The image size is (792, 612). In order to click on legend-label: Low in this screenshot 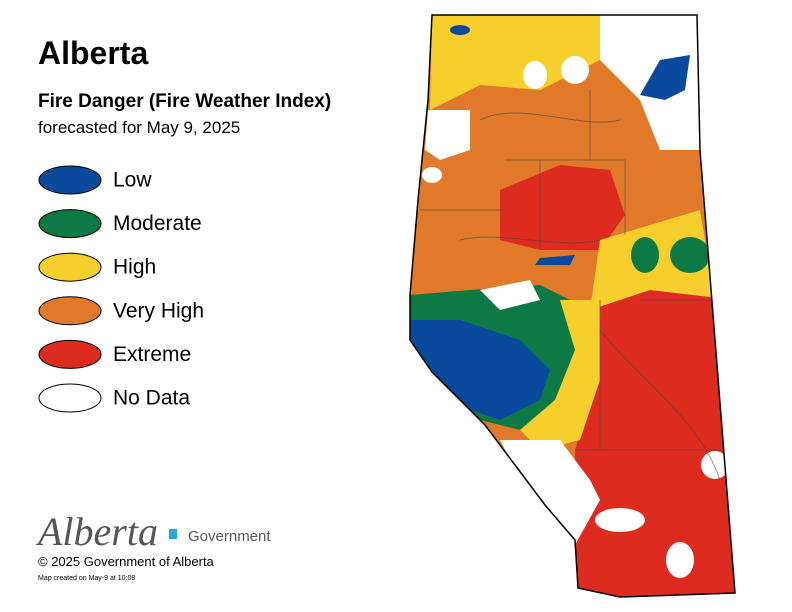, I will do `click(132, 180)`.